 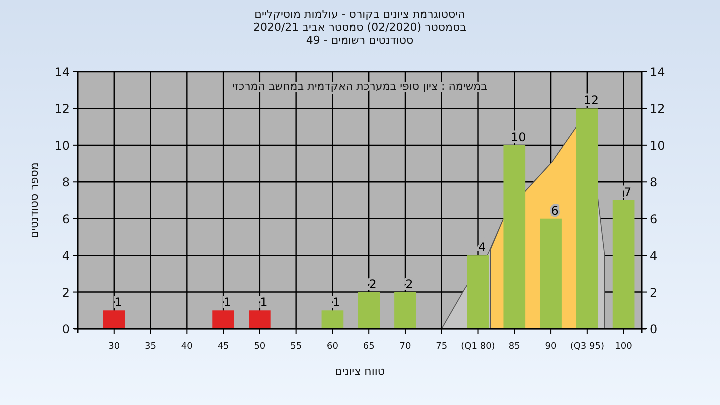 What do you see at coordinates (332, 347) in the screenshot?
I see `x-tick-label: 60` at bounding box center [332, 347].